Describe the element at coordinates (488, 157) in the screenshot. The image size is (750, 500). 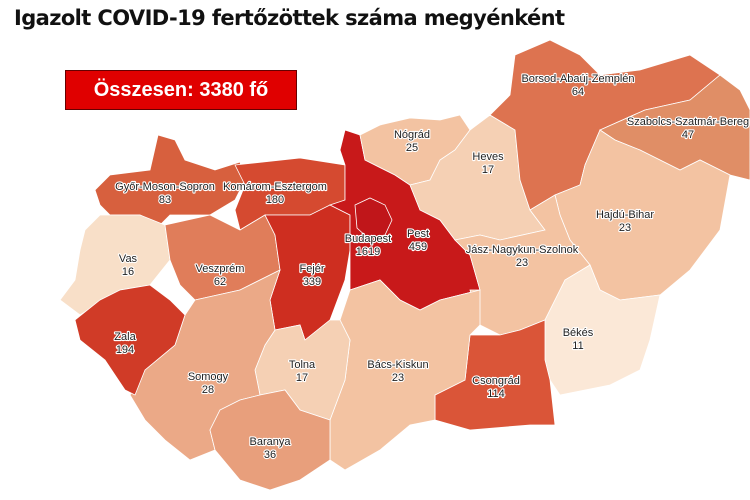
I see `county-name-label: Heves` at that location.